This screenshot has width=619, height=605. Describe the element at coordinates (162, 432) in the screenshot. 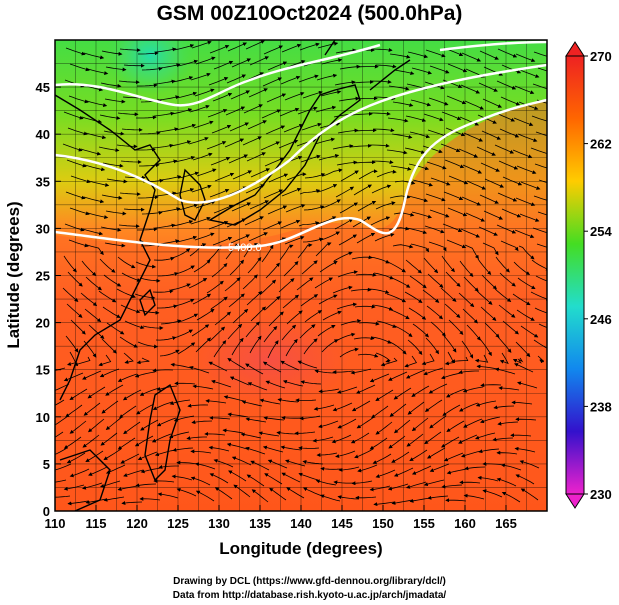

I see `philippines-coast` at that location.